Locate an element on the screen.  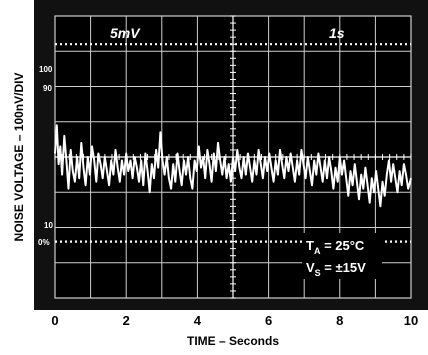
vs-symbol: V is located at coordinates (310, 267).